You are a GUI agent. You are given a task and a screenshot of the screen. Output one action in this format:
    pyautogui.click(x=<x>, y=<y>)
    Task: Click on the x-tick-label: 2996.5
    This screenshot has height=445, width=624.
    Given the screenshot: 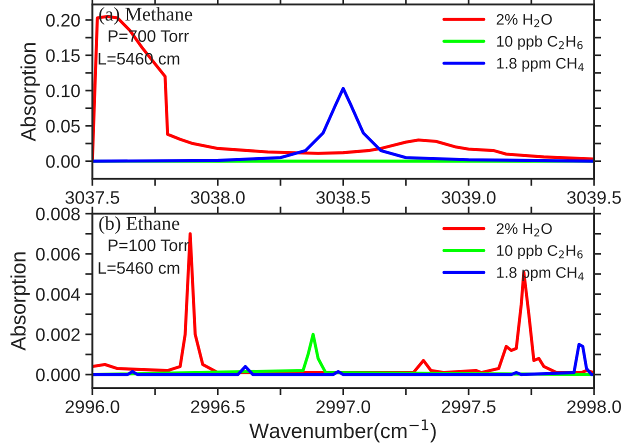 What is the action you would take?
    pyautogui.click(x=218, y=407)
    